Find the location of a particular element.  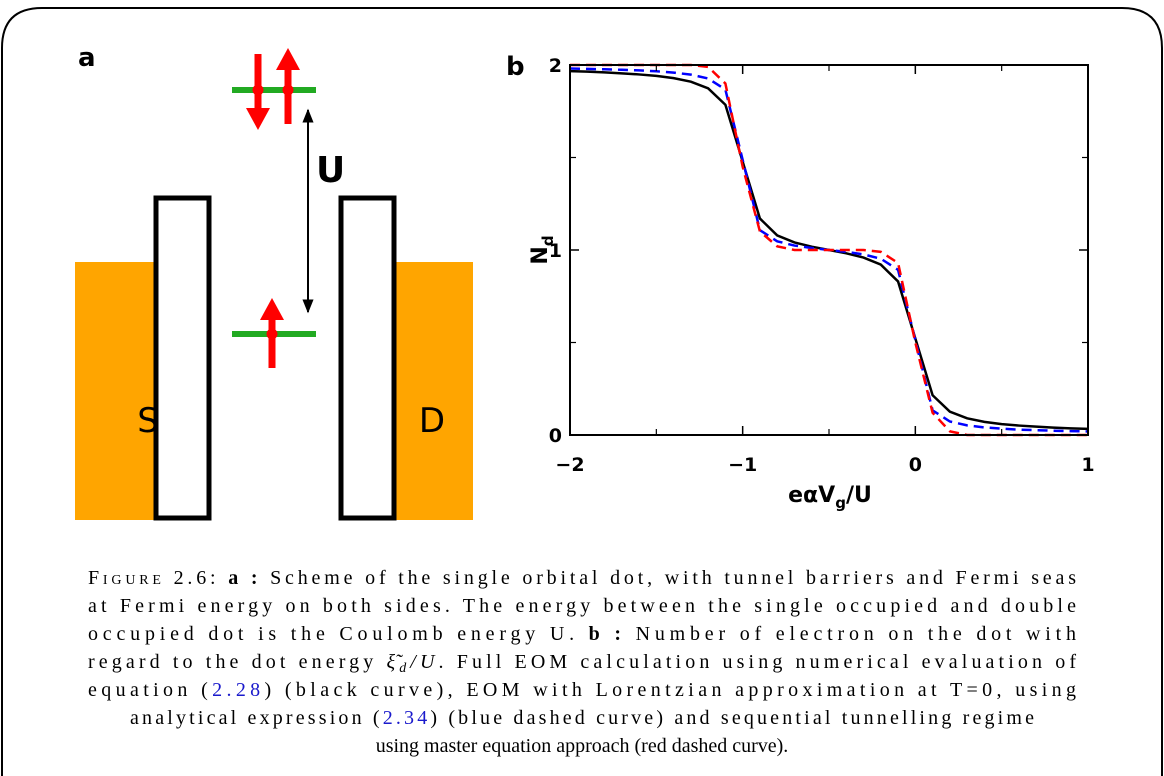

caption-text: analytical expression ( is located at coordinates (255, 718).